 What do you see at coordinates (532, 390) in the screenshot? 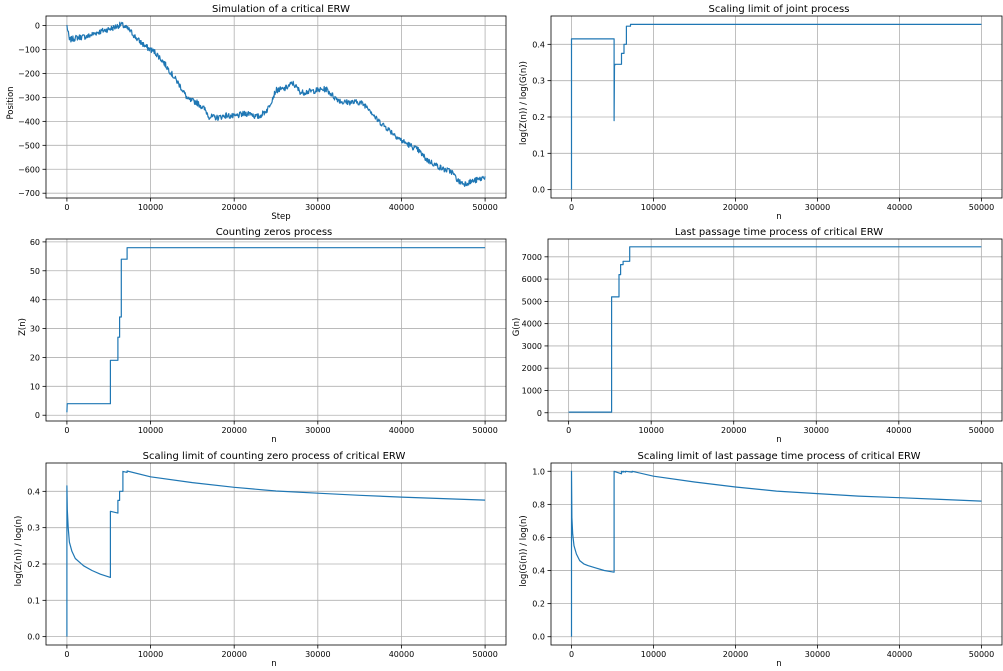
I see `y-tick-label: 1000` at bounding box center [532, 390].